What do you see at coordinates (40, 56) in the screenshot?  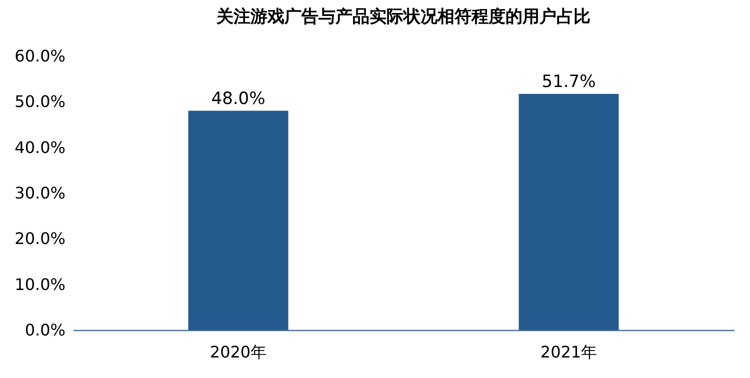 I see `y-tick-label: 60.0%` at bounding box center [40, 56].